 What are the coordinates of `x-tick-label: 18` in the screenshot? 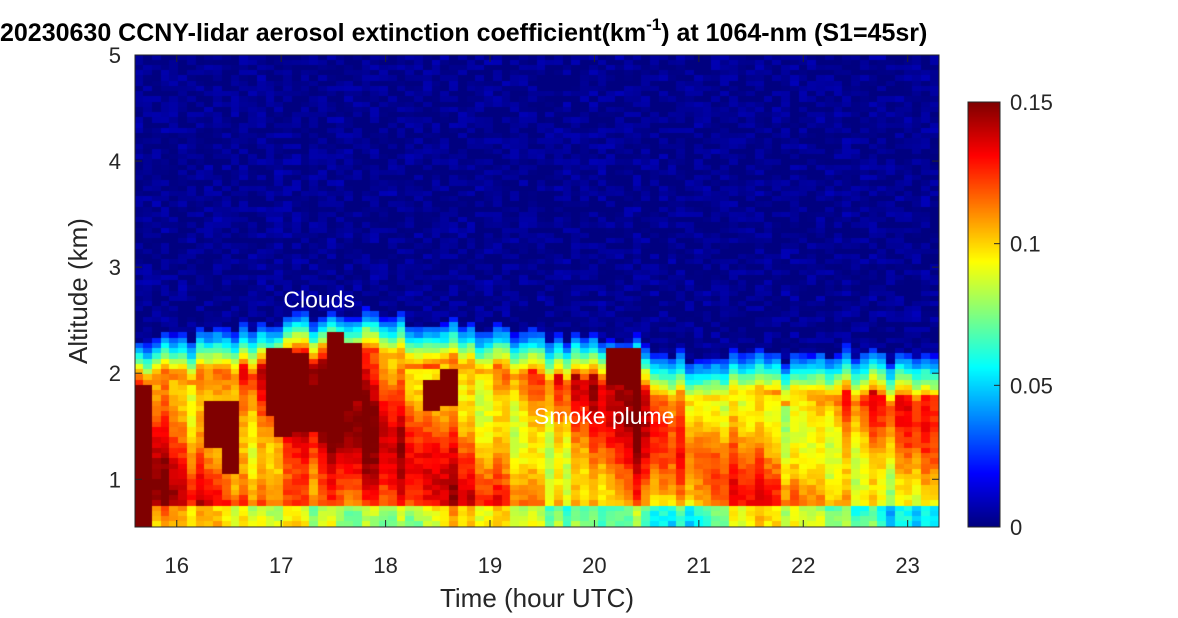 It's located at (385, 565).